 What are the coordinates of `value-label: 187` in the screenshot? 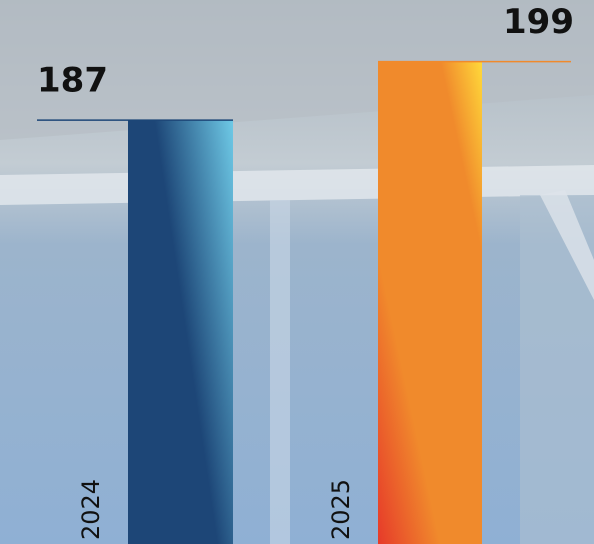 It's located at (72, 81).